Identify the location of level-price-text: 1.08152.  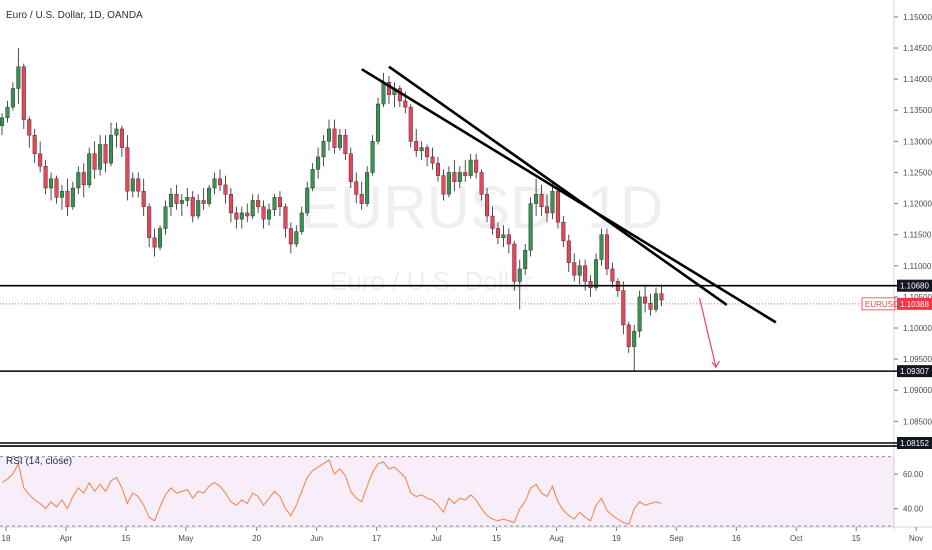
(914, 443).